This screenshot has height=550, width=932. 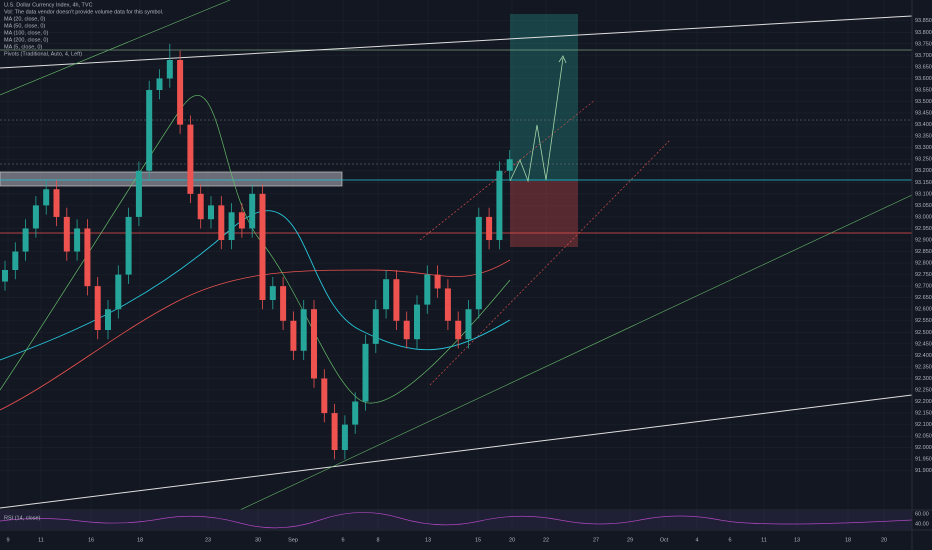 What do you see at coordinates (923, 402) in the screenshot?
I see `y-tick-label: 92.200` at bounding box center [923, 402].